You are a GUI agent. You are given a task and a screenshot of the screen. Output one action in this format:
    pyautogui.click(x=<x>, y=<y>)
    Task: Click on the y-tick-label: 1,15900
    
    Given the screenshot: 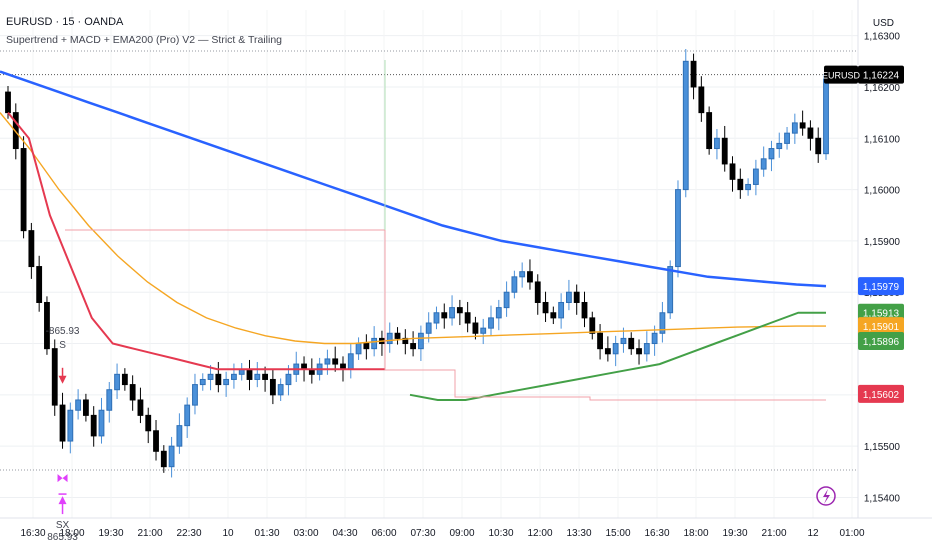 What is the action you would take?
    pyautogui.click(x=882, y=242)
    